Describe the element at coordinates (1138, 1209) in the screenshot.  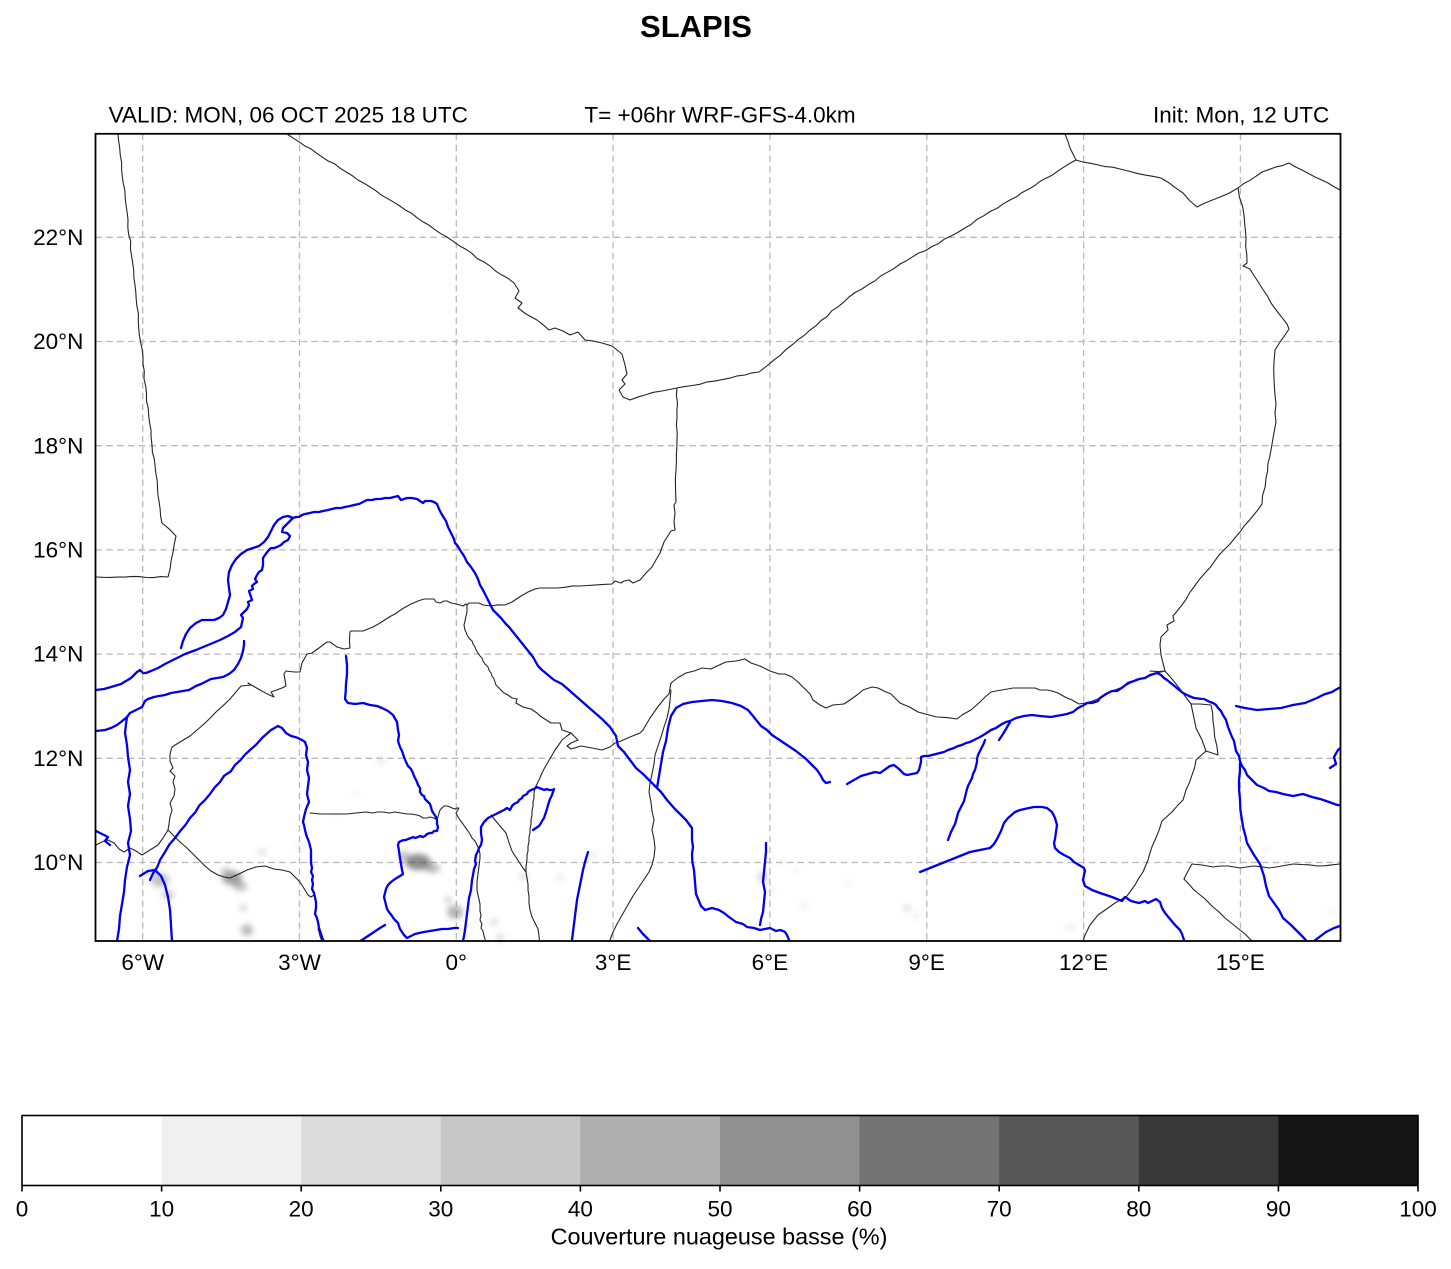
I see `svg-text: 80` at that location.